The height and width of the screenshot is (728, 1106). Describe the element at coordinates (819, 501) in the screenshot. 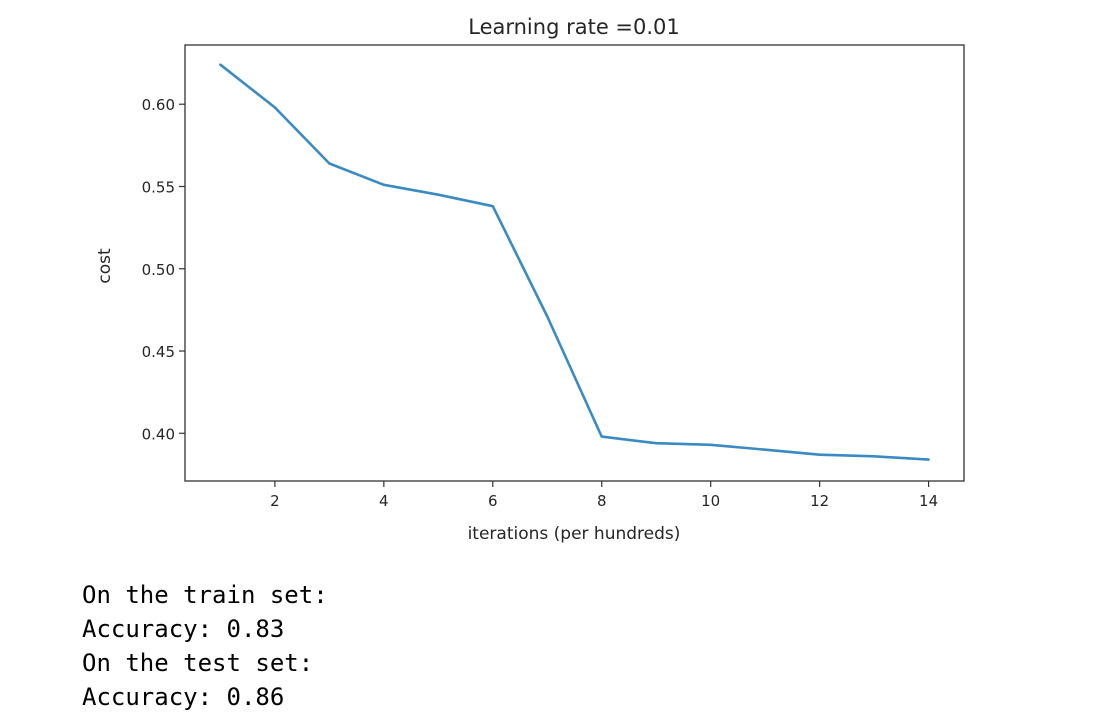

I see `x-tick-label: 12` at that location.